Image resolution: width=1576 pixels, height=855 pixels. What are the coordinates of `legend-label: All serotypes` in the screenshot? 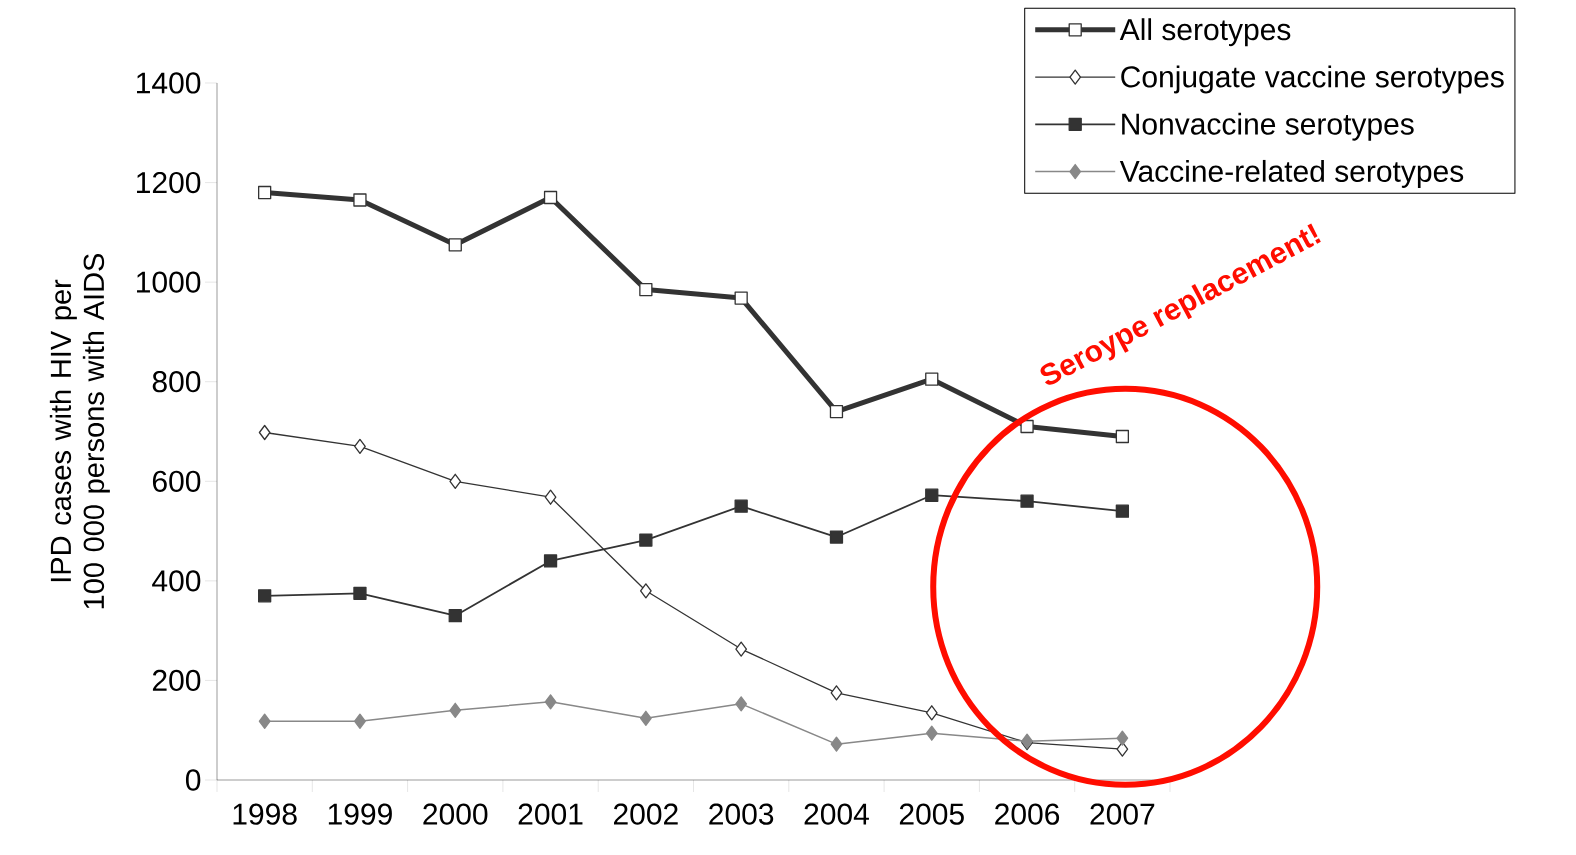 It's located at (1205, 32).